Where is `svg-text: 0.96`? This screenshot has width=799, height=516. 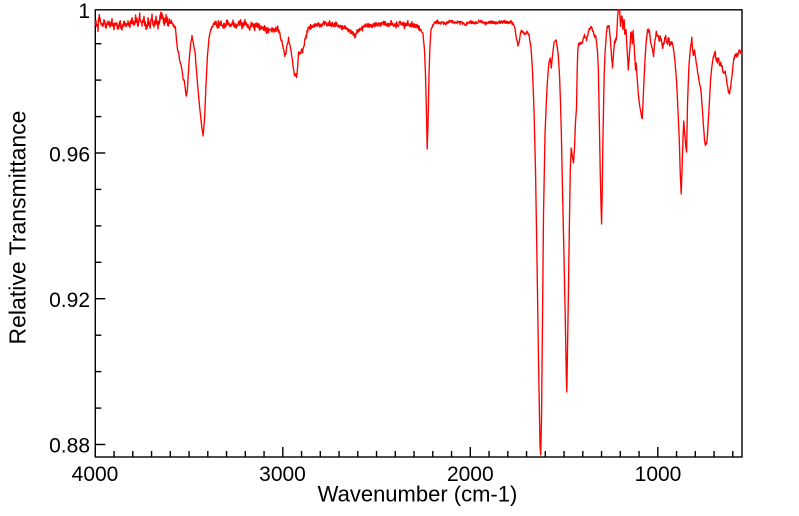 svg-text: 0.96 is located at coordinates (69, 155).